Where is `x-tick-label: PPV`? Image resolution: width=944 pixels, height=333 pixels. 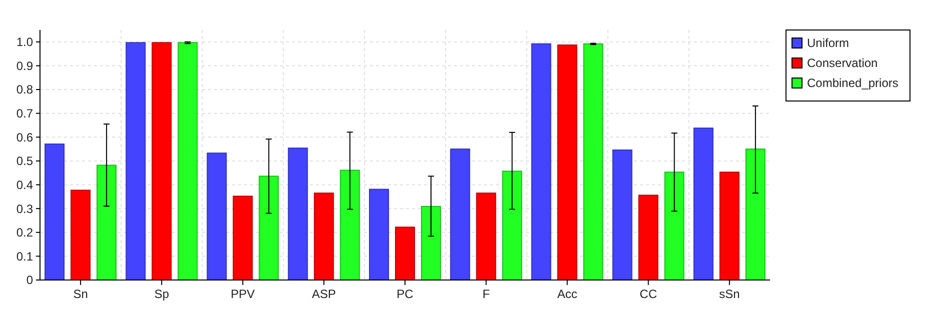 x-tick-label: PPV is located at coordinates (242, 294).